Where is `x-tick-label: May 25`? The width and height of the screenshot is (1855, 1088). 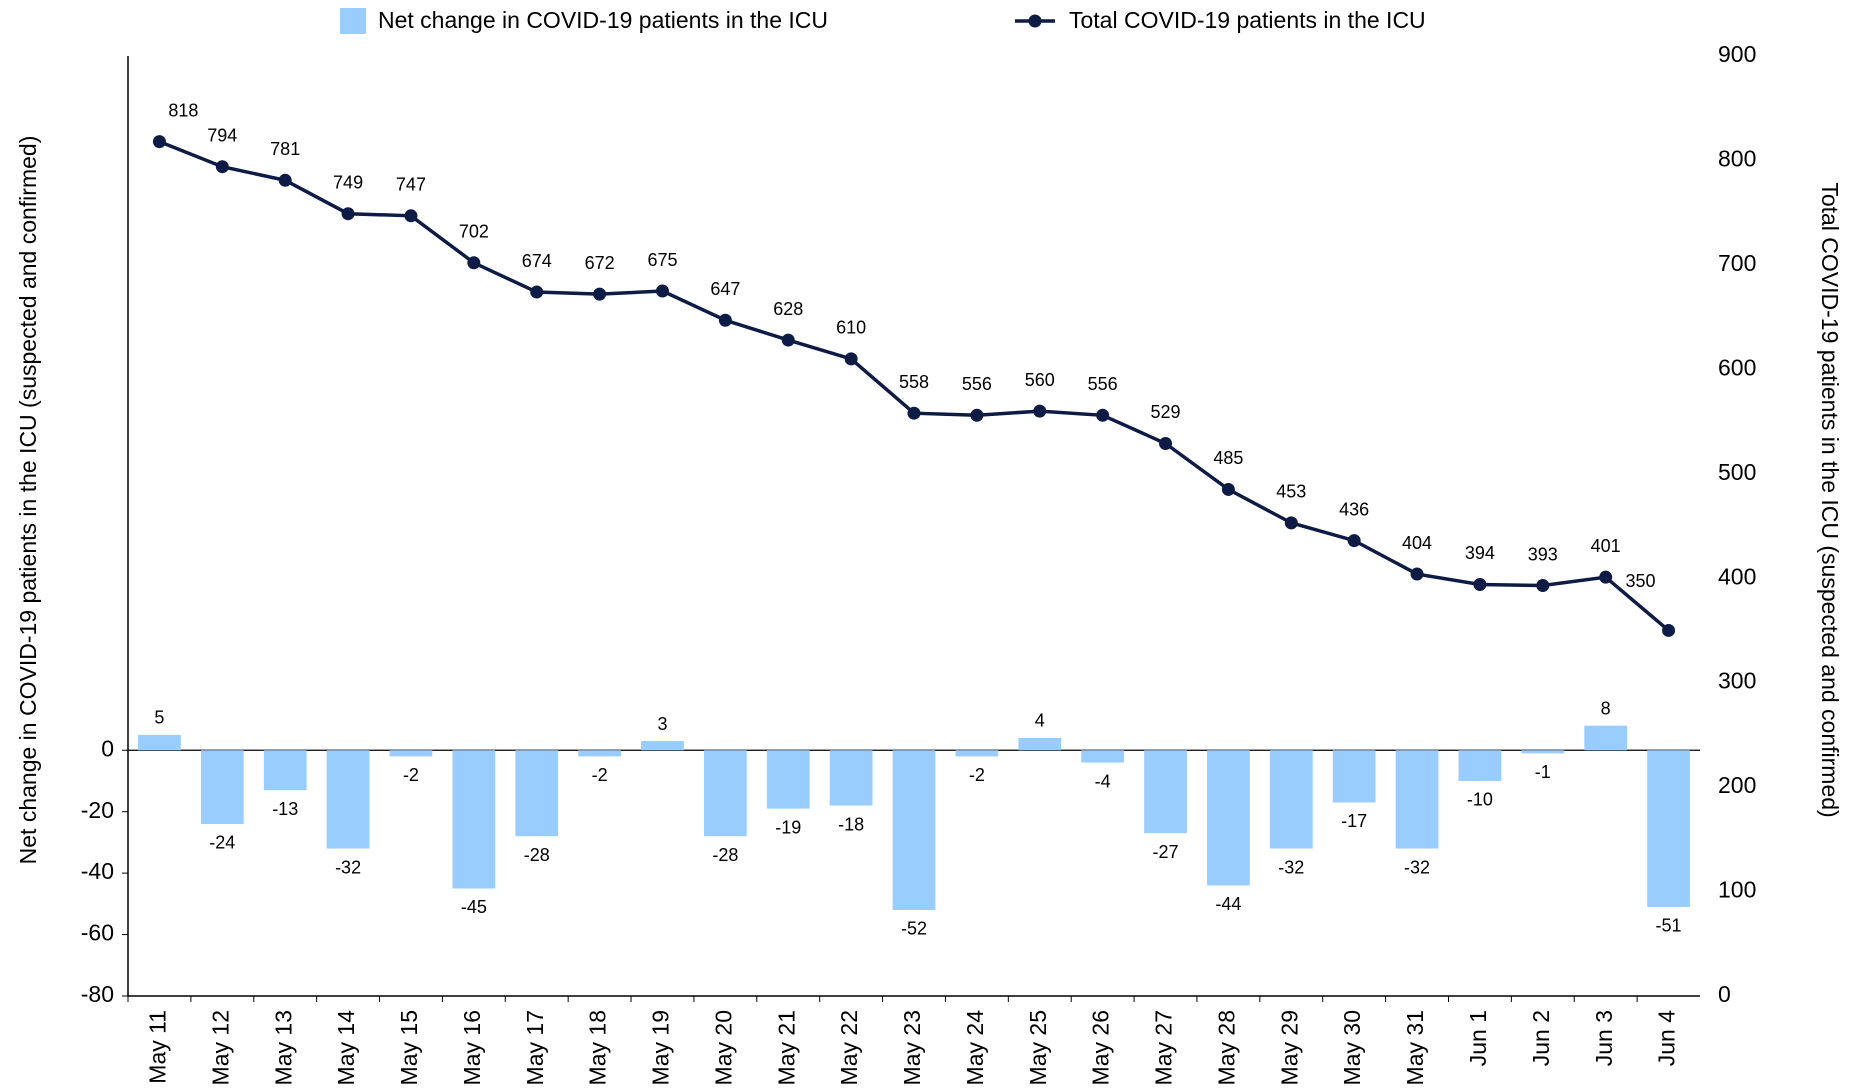
x-tick-label: May 25 is located at coordinates (1038, 1047).